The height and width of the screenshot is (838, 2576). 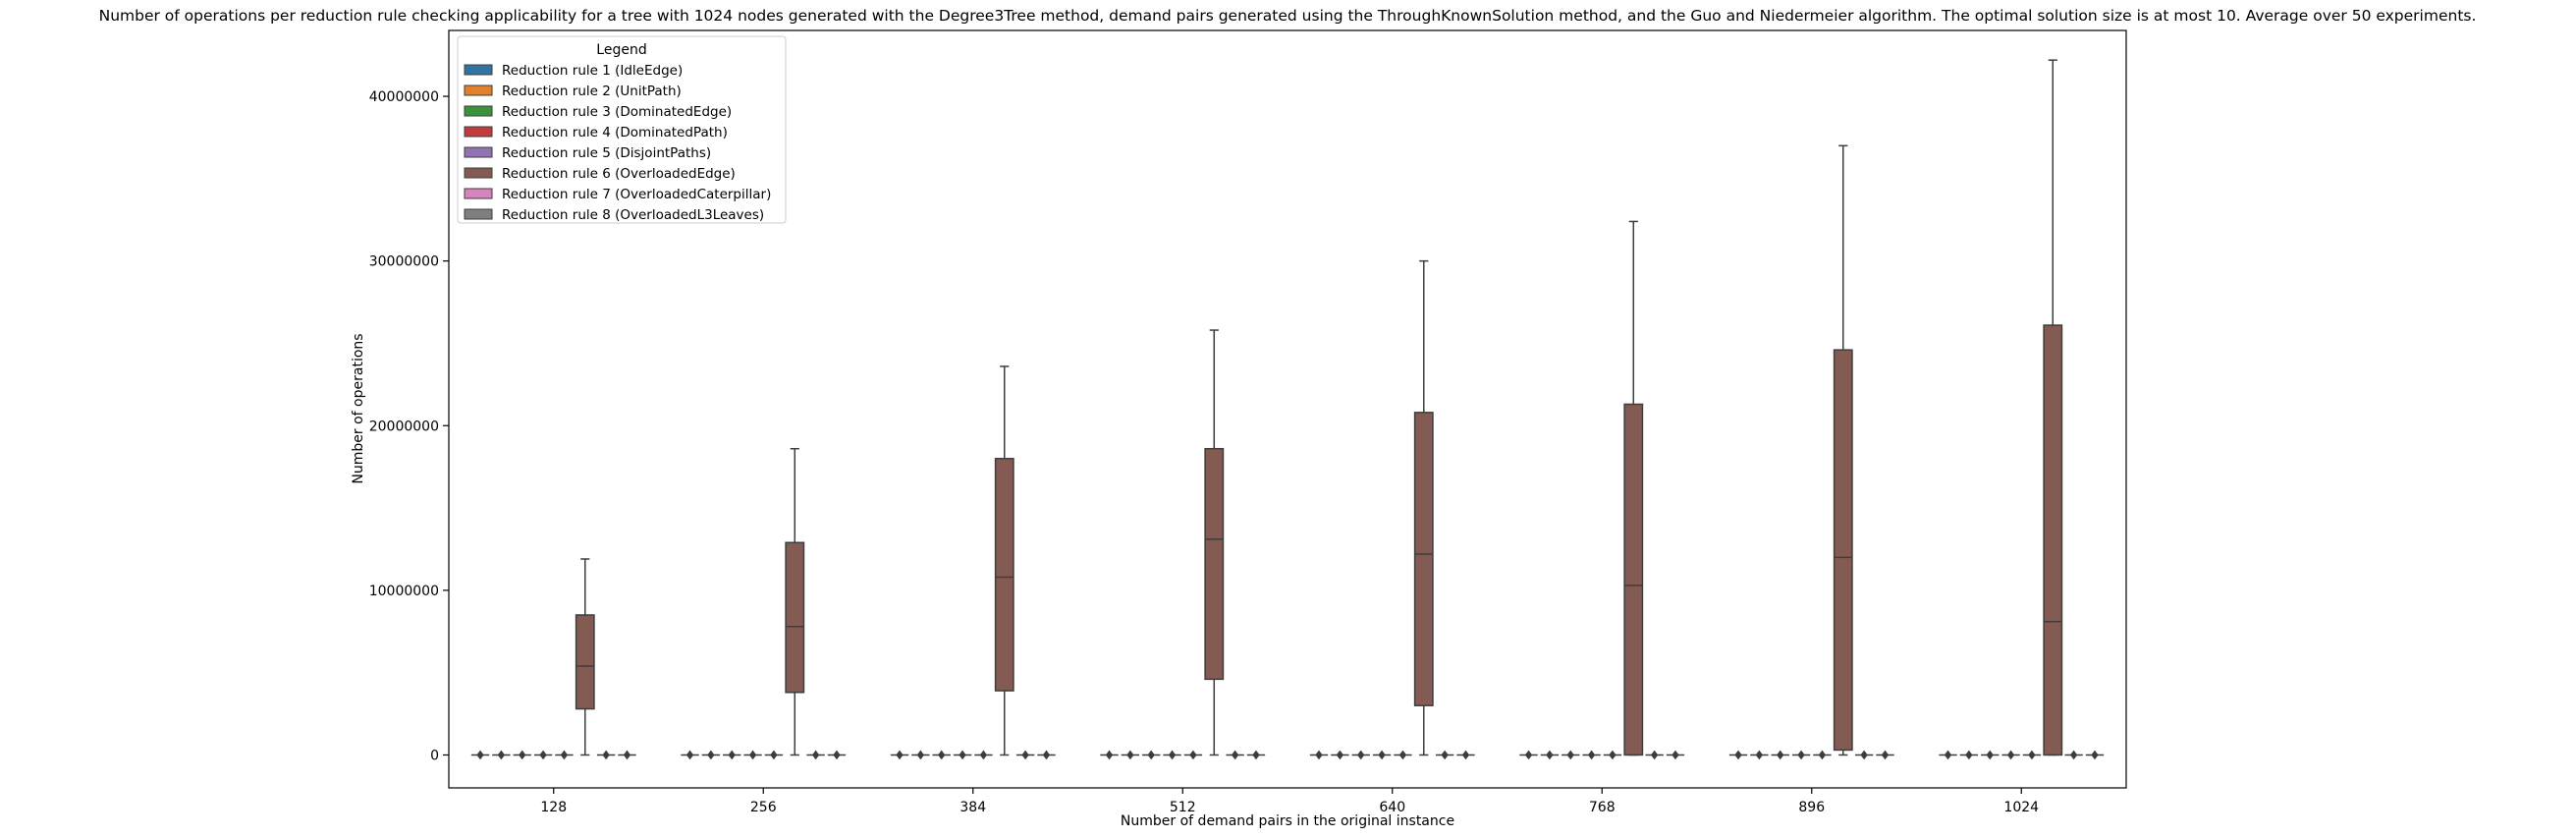 I want to click on x-tick-label: 1024, so click(x=2021, y=807).